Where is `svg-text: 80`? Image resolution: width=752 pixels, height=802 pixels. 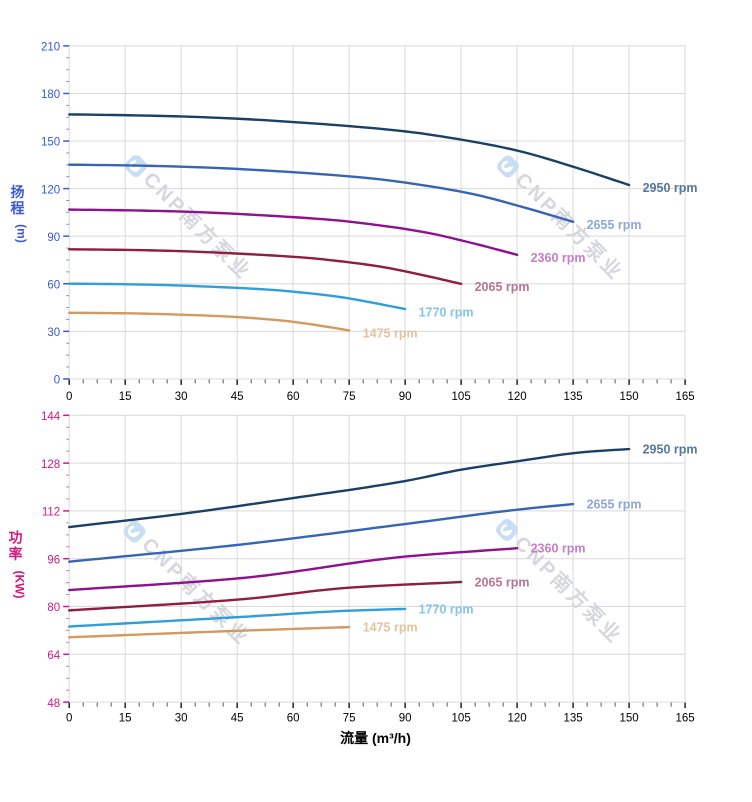
svg-text: 80 is located at coordinates (53, 608).